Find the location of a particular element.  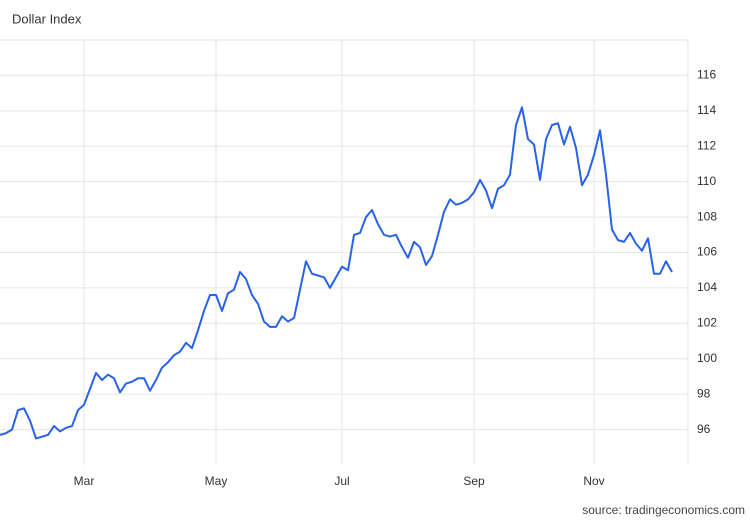

y-tick-label: 102 is located at coordinates (707, 323).